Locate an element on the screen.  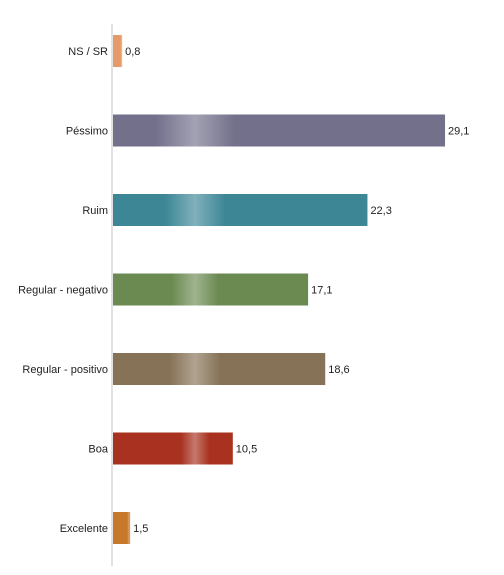
bar-ns-sr is located at coordinates (118, 51).